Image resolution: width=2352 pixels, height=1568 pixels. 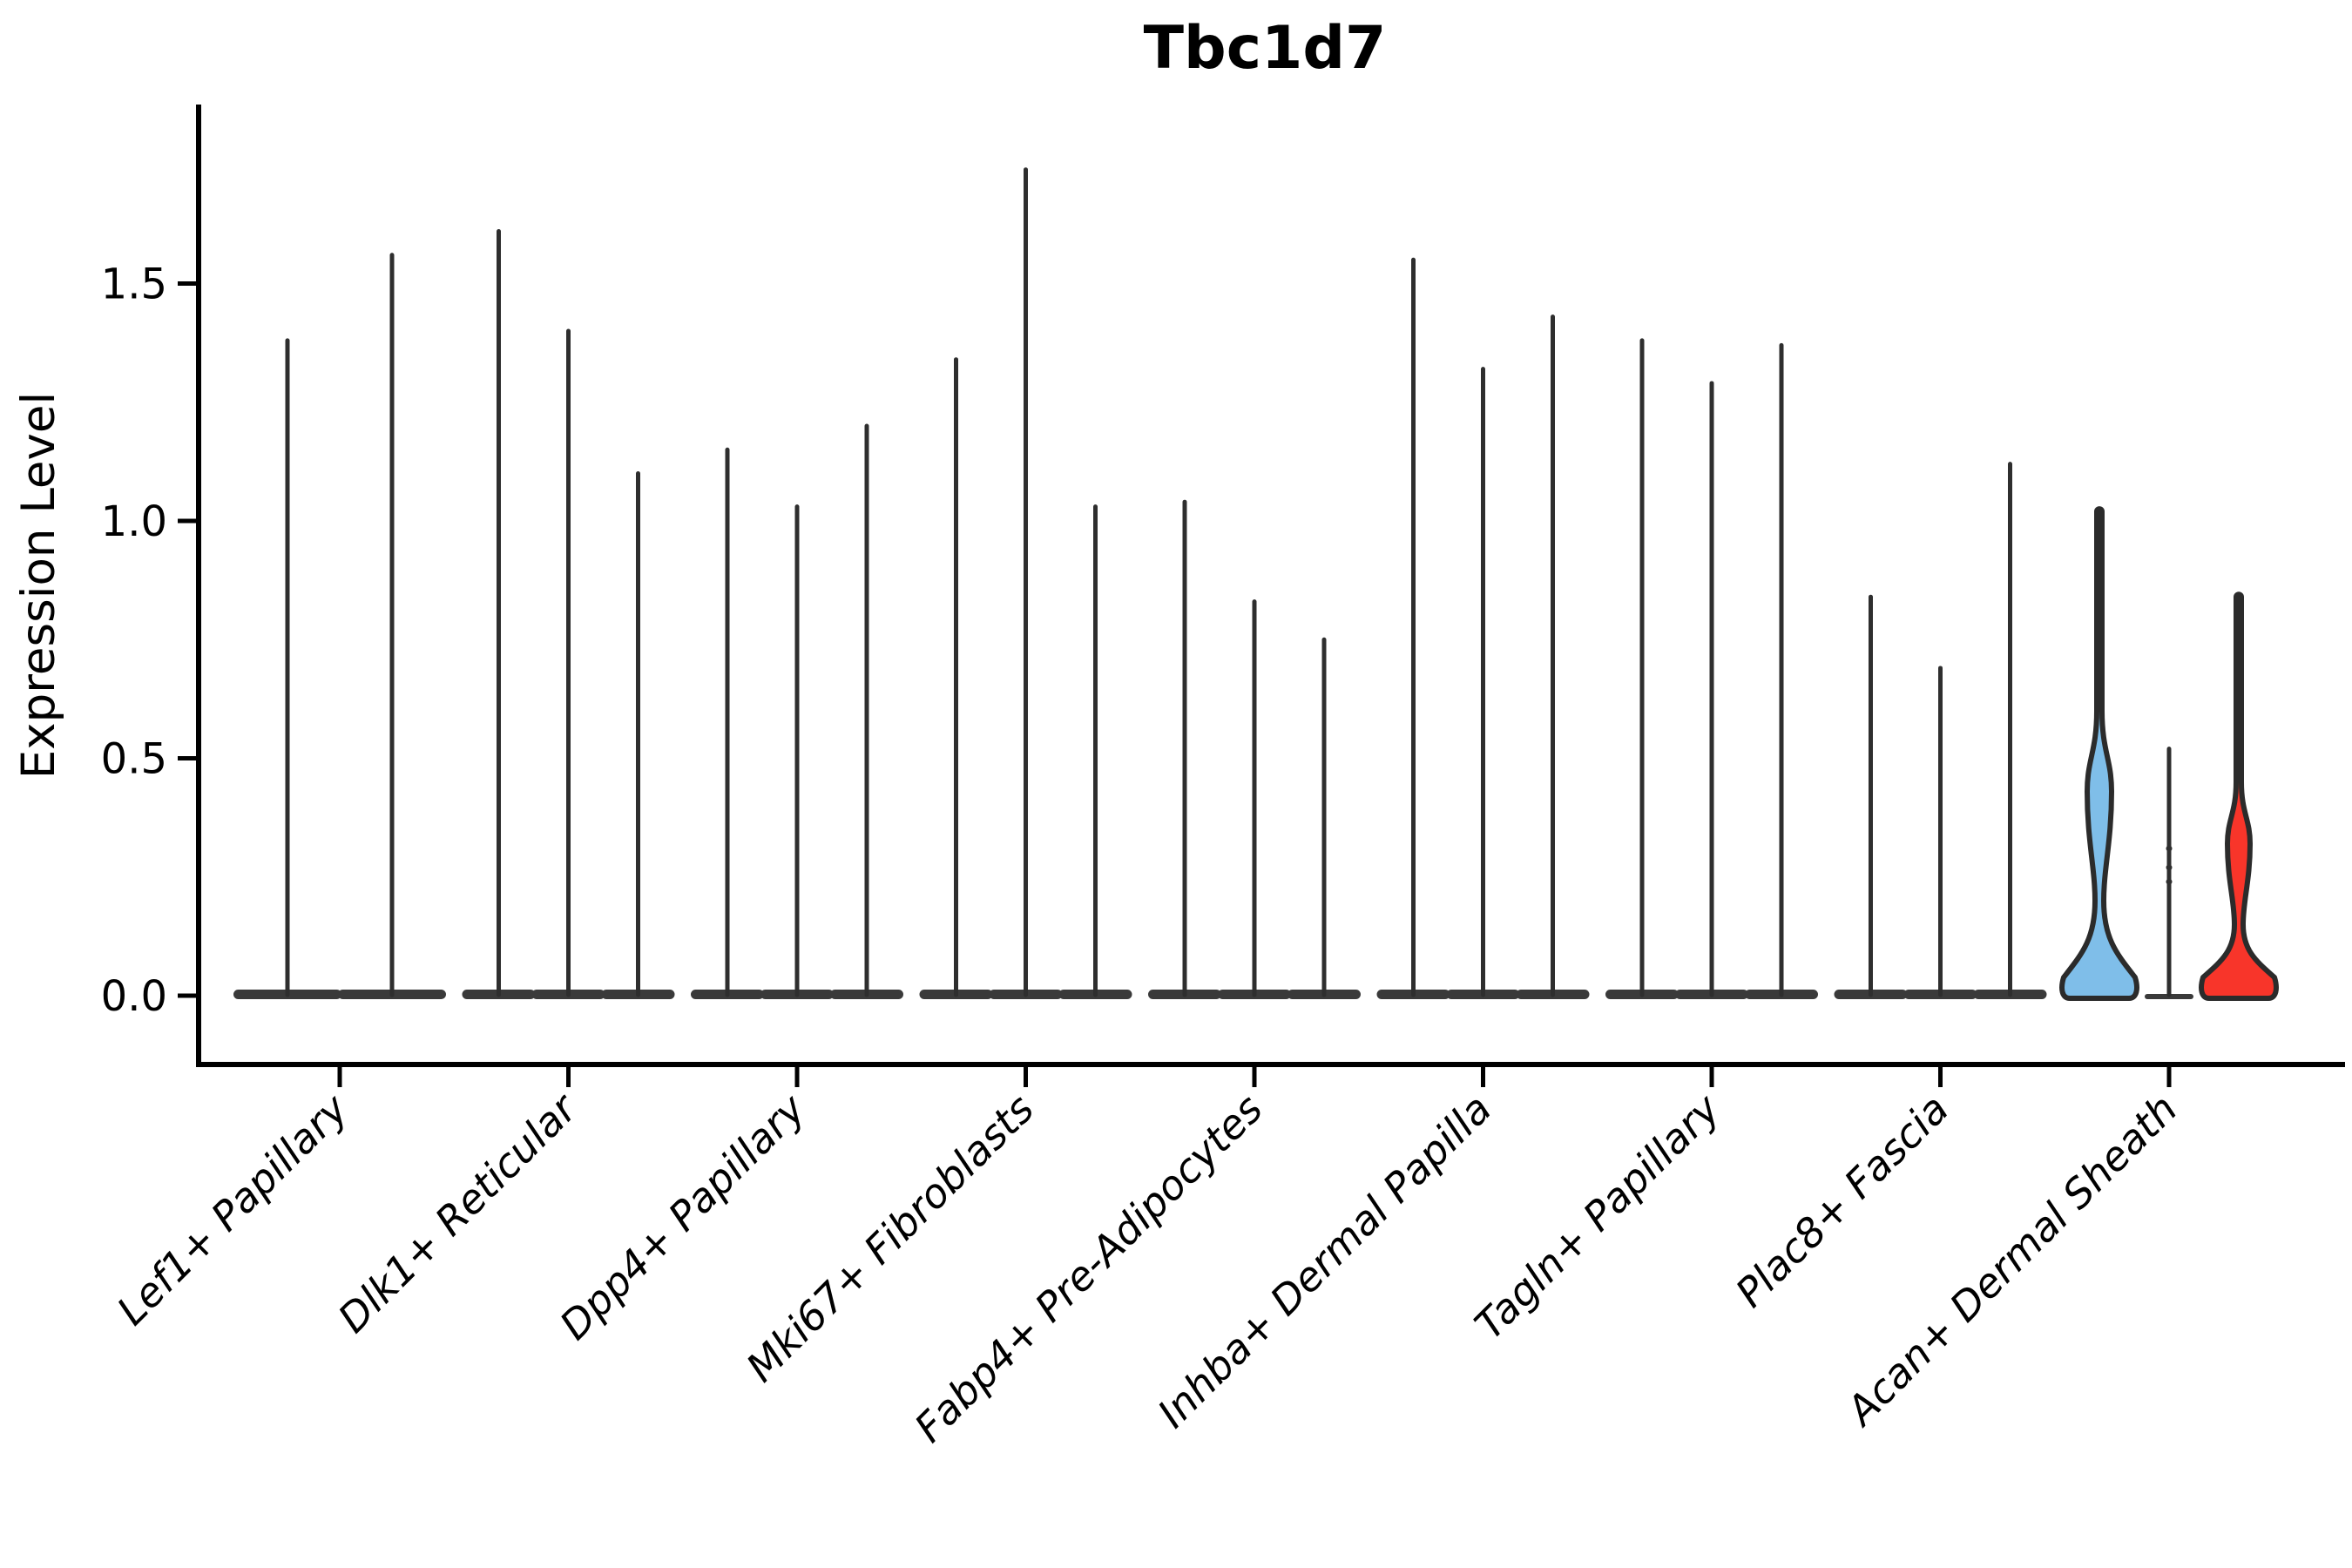 I want to click on x-tick-label: Dpp4+ Papillary, so click(x=682, y=1216).